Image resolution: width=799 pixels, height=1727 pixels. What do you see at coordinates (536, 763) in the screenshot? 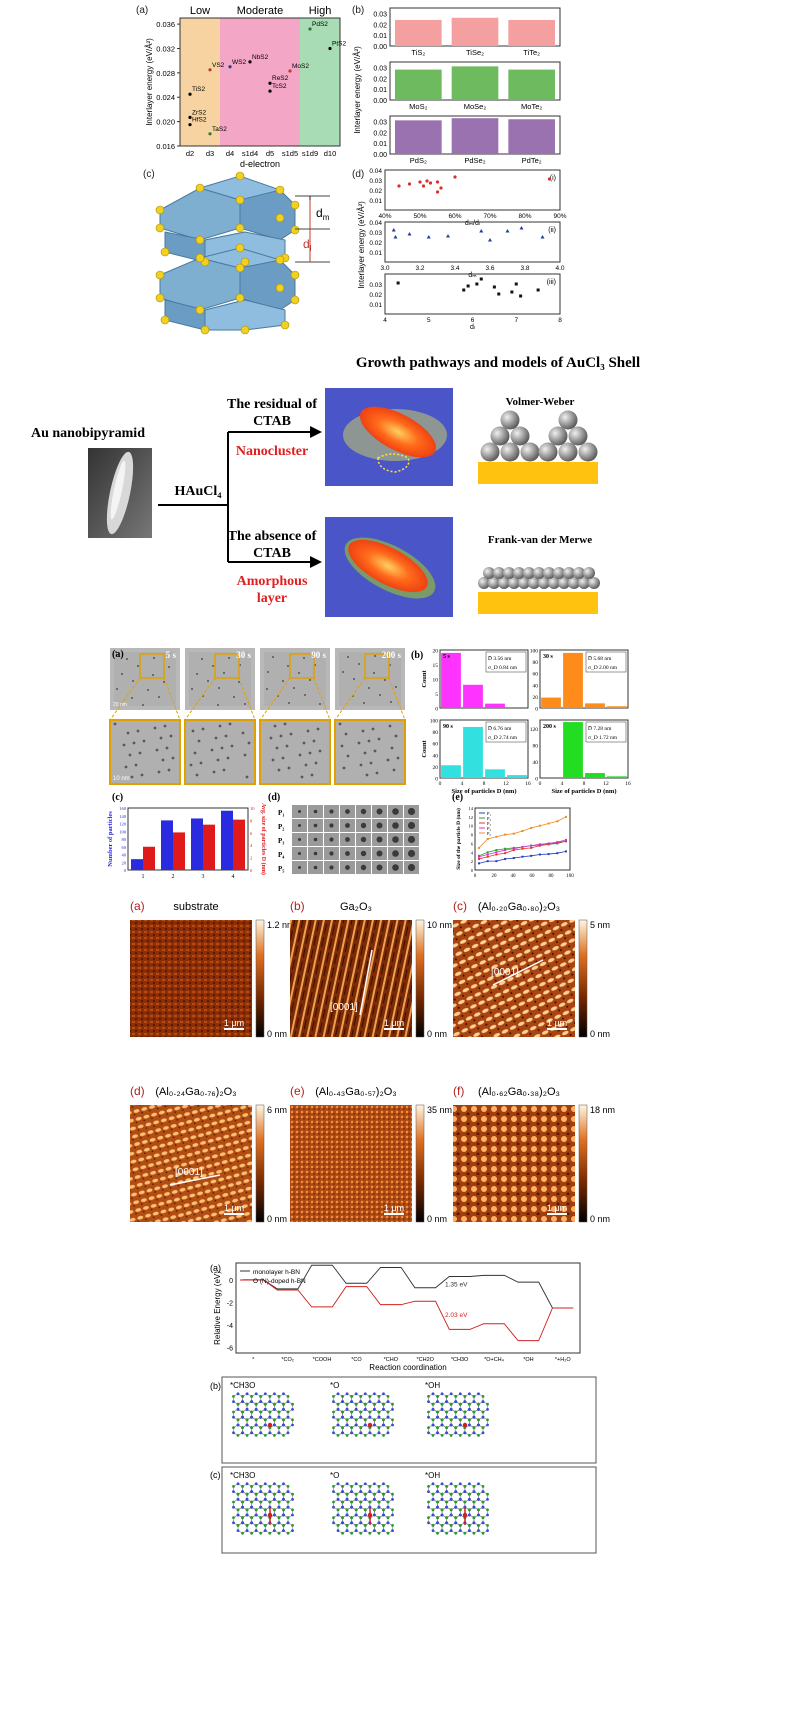
I see `y-tick-label: 40` at bounding box center [536, 763].